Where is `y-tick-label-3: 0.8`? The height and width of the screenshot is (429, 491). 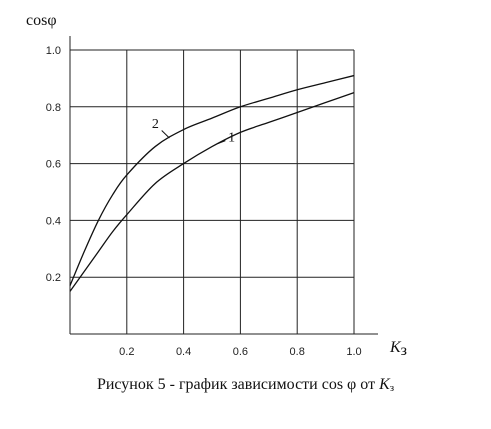
y-tick-label-3: 0.8 is located at coordinates (53, 108).